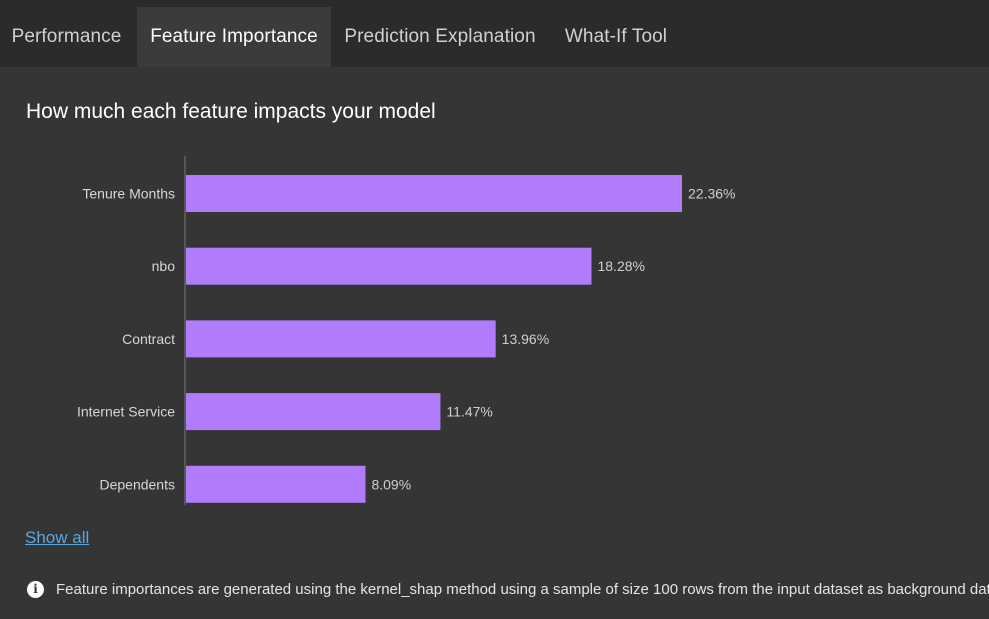 The height and width of the screenshot is (619, 989). Describe the element at coordinates (434, 193) in the screenshot. I see `bar-tenure-months` at that location.